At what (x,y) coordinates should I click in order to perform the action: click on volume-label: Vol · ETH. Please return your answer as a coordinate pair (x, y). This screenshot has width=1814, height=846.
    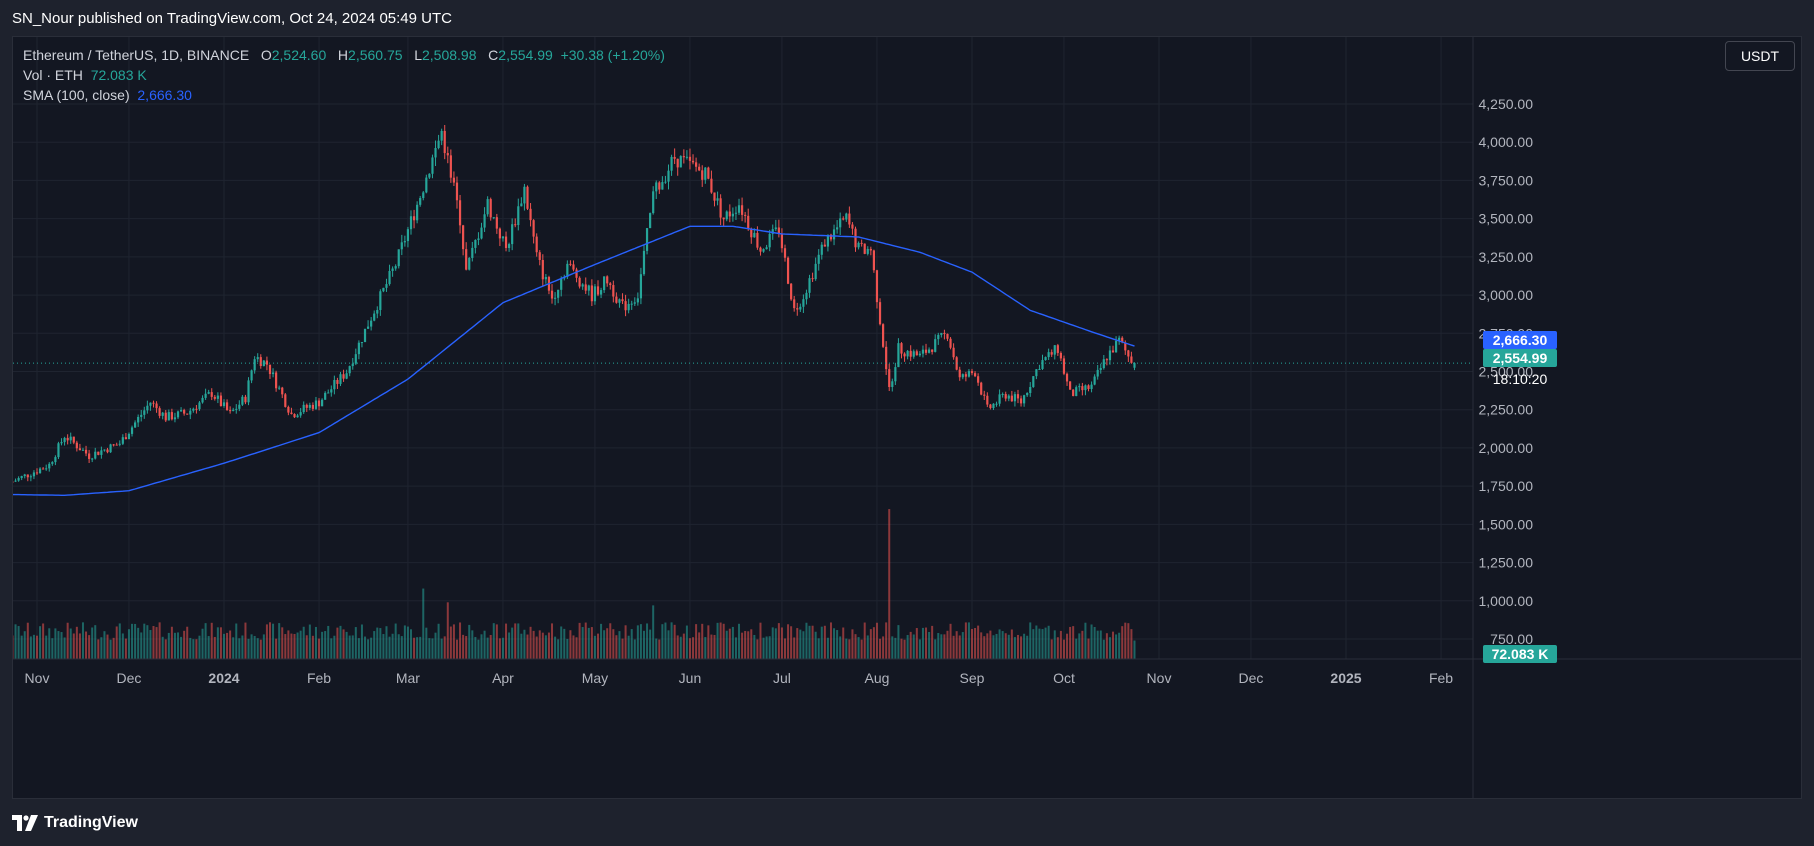
    Looking at the image, I should click on (53, 75).